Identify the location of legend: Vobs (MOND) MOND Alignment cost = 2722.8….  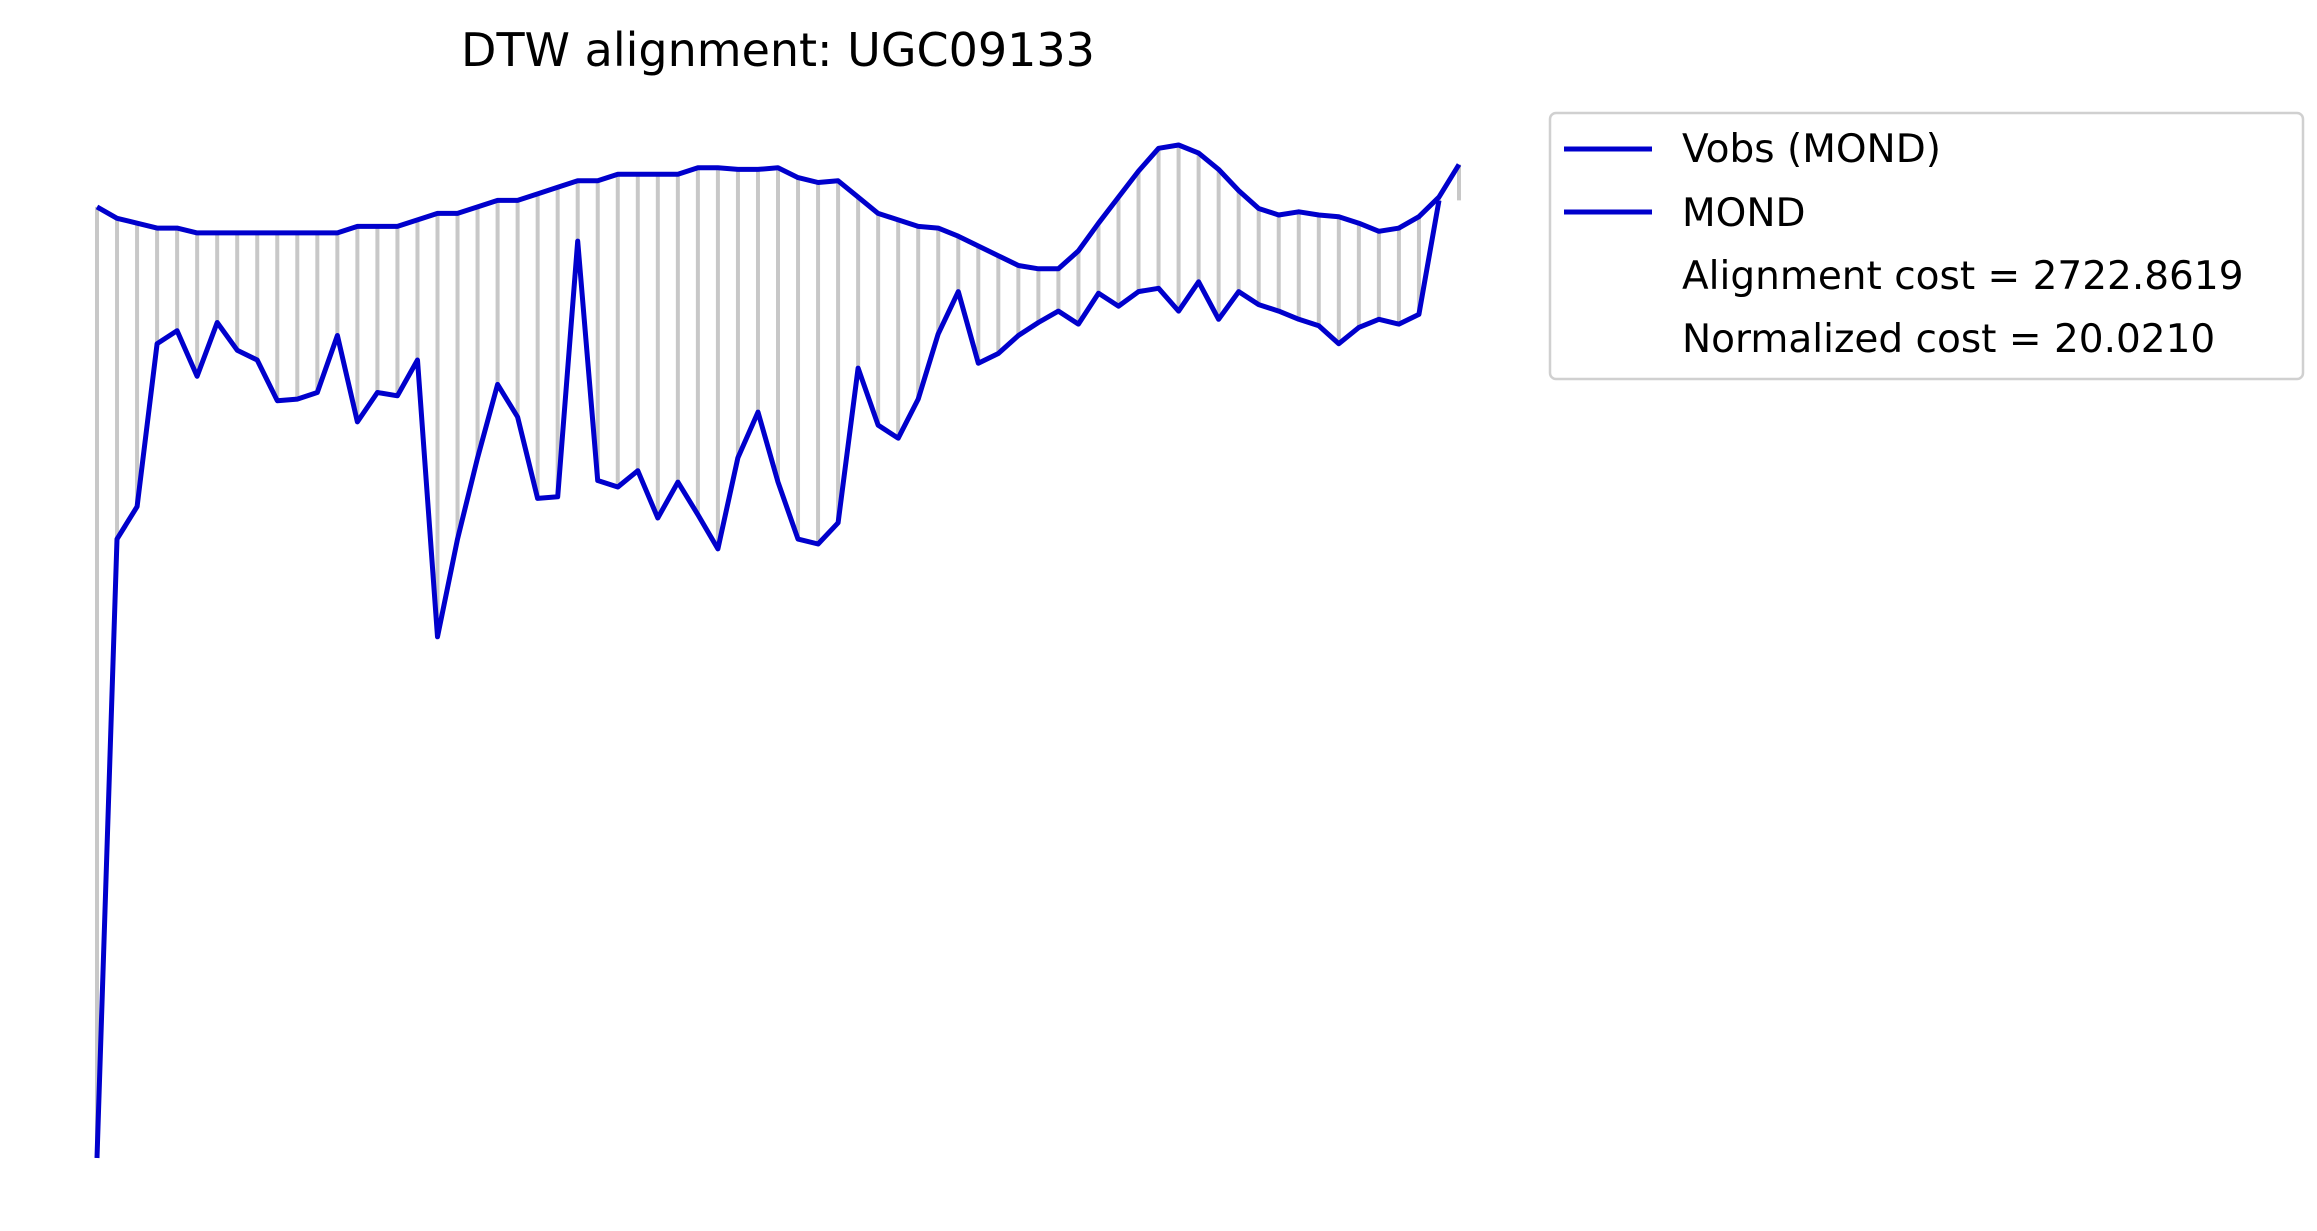
(1926, 246).